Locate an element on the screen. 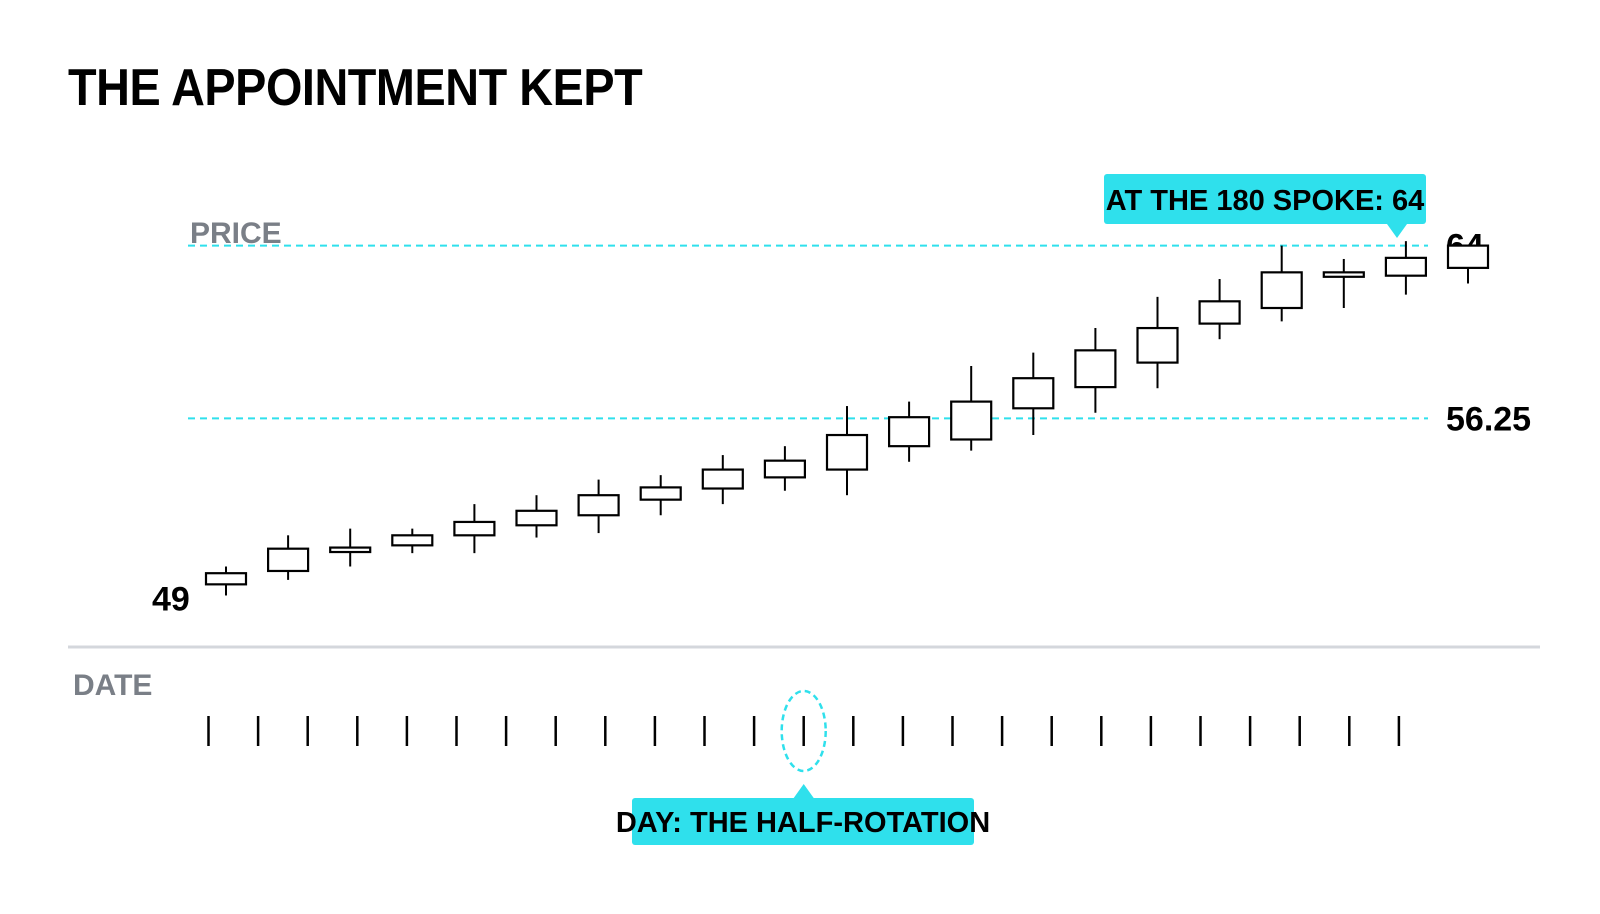 The image size is (1600, 914). price-callout-text: AT THE 180 SPOKE: 64 is located at coordinates (1265, 201).